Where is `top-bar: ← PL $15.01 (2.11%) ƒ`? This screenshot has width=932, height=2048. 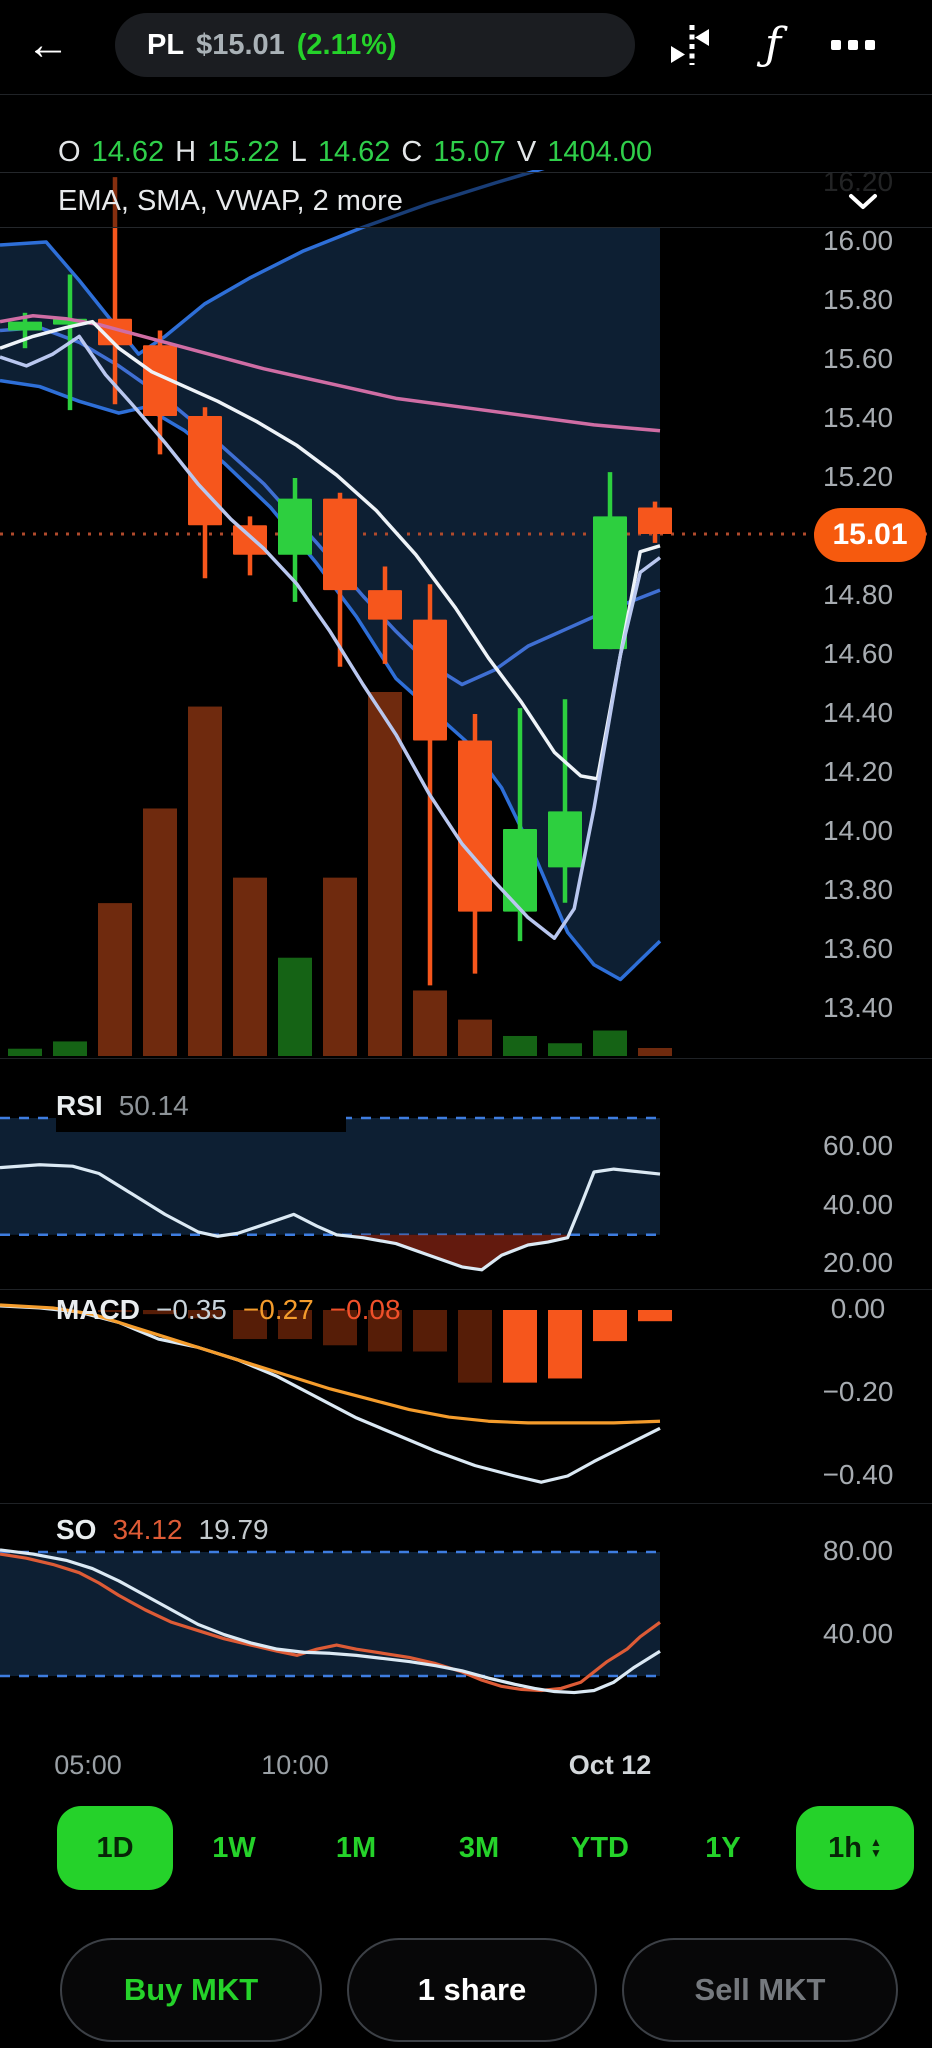 top-bar: ← PL $15.01 (2.11%) ƒ is located at coordinates (466, 47).